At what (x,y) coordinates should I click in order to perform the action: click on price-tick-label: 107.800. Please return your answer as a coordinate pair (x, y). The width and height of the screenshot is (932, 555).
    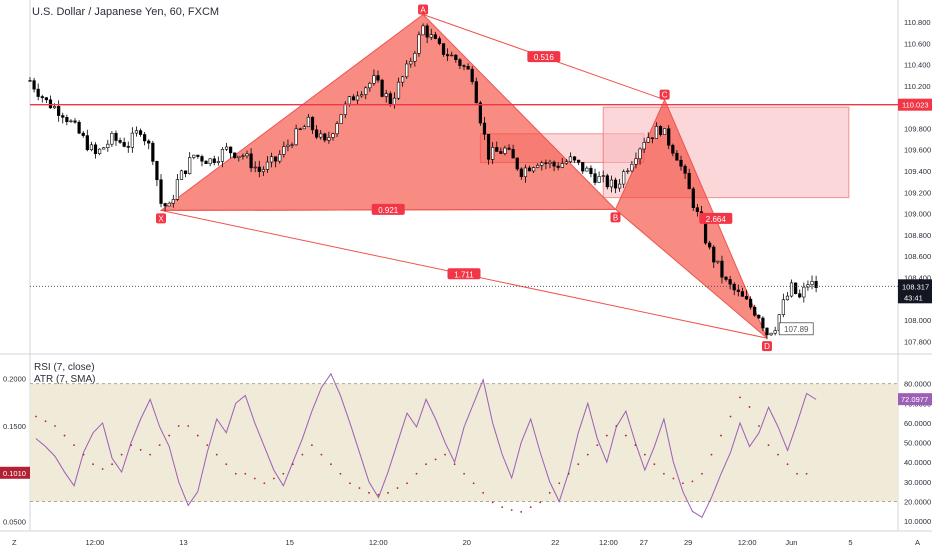
    Looking at the image, I should click on (917, 341).